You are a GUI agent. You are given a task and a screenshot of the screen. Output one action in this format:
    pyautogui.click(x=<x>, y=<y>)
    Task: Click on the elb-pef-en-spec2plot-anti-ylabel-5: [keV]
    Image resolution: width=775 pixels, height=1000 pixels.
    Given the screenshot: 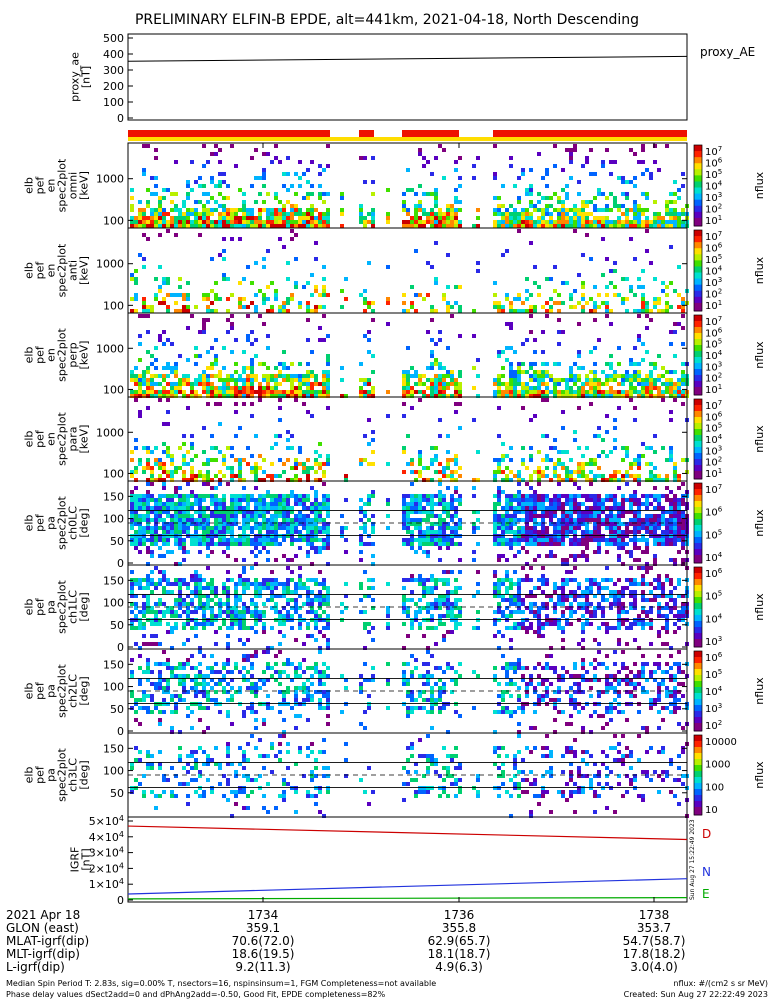 What is the action you would take?
    pyautogui.click(x=84, y=270)
    